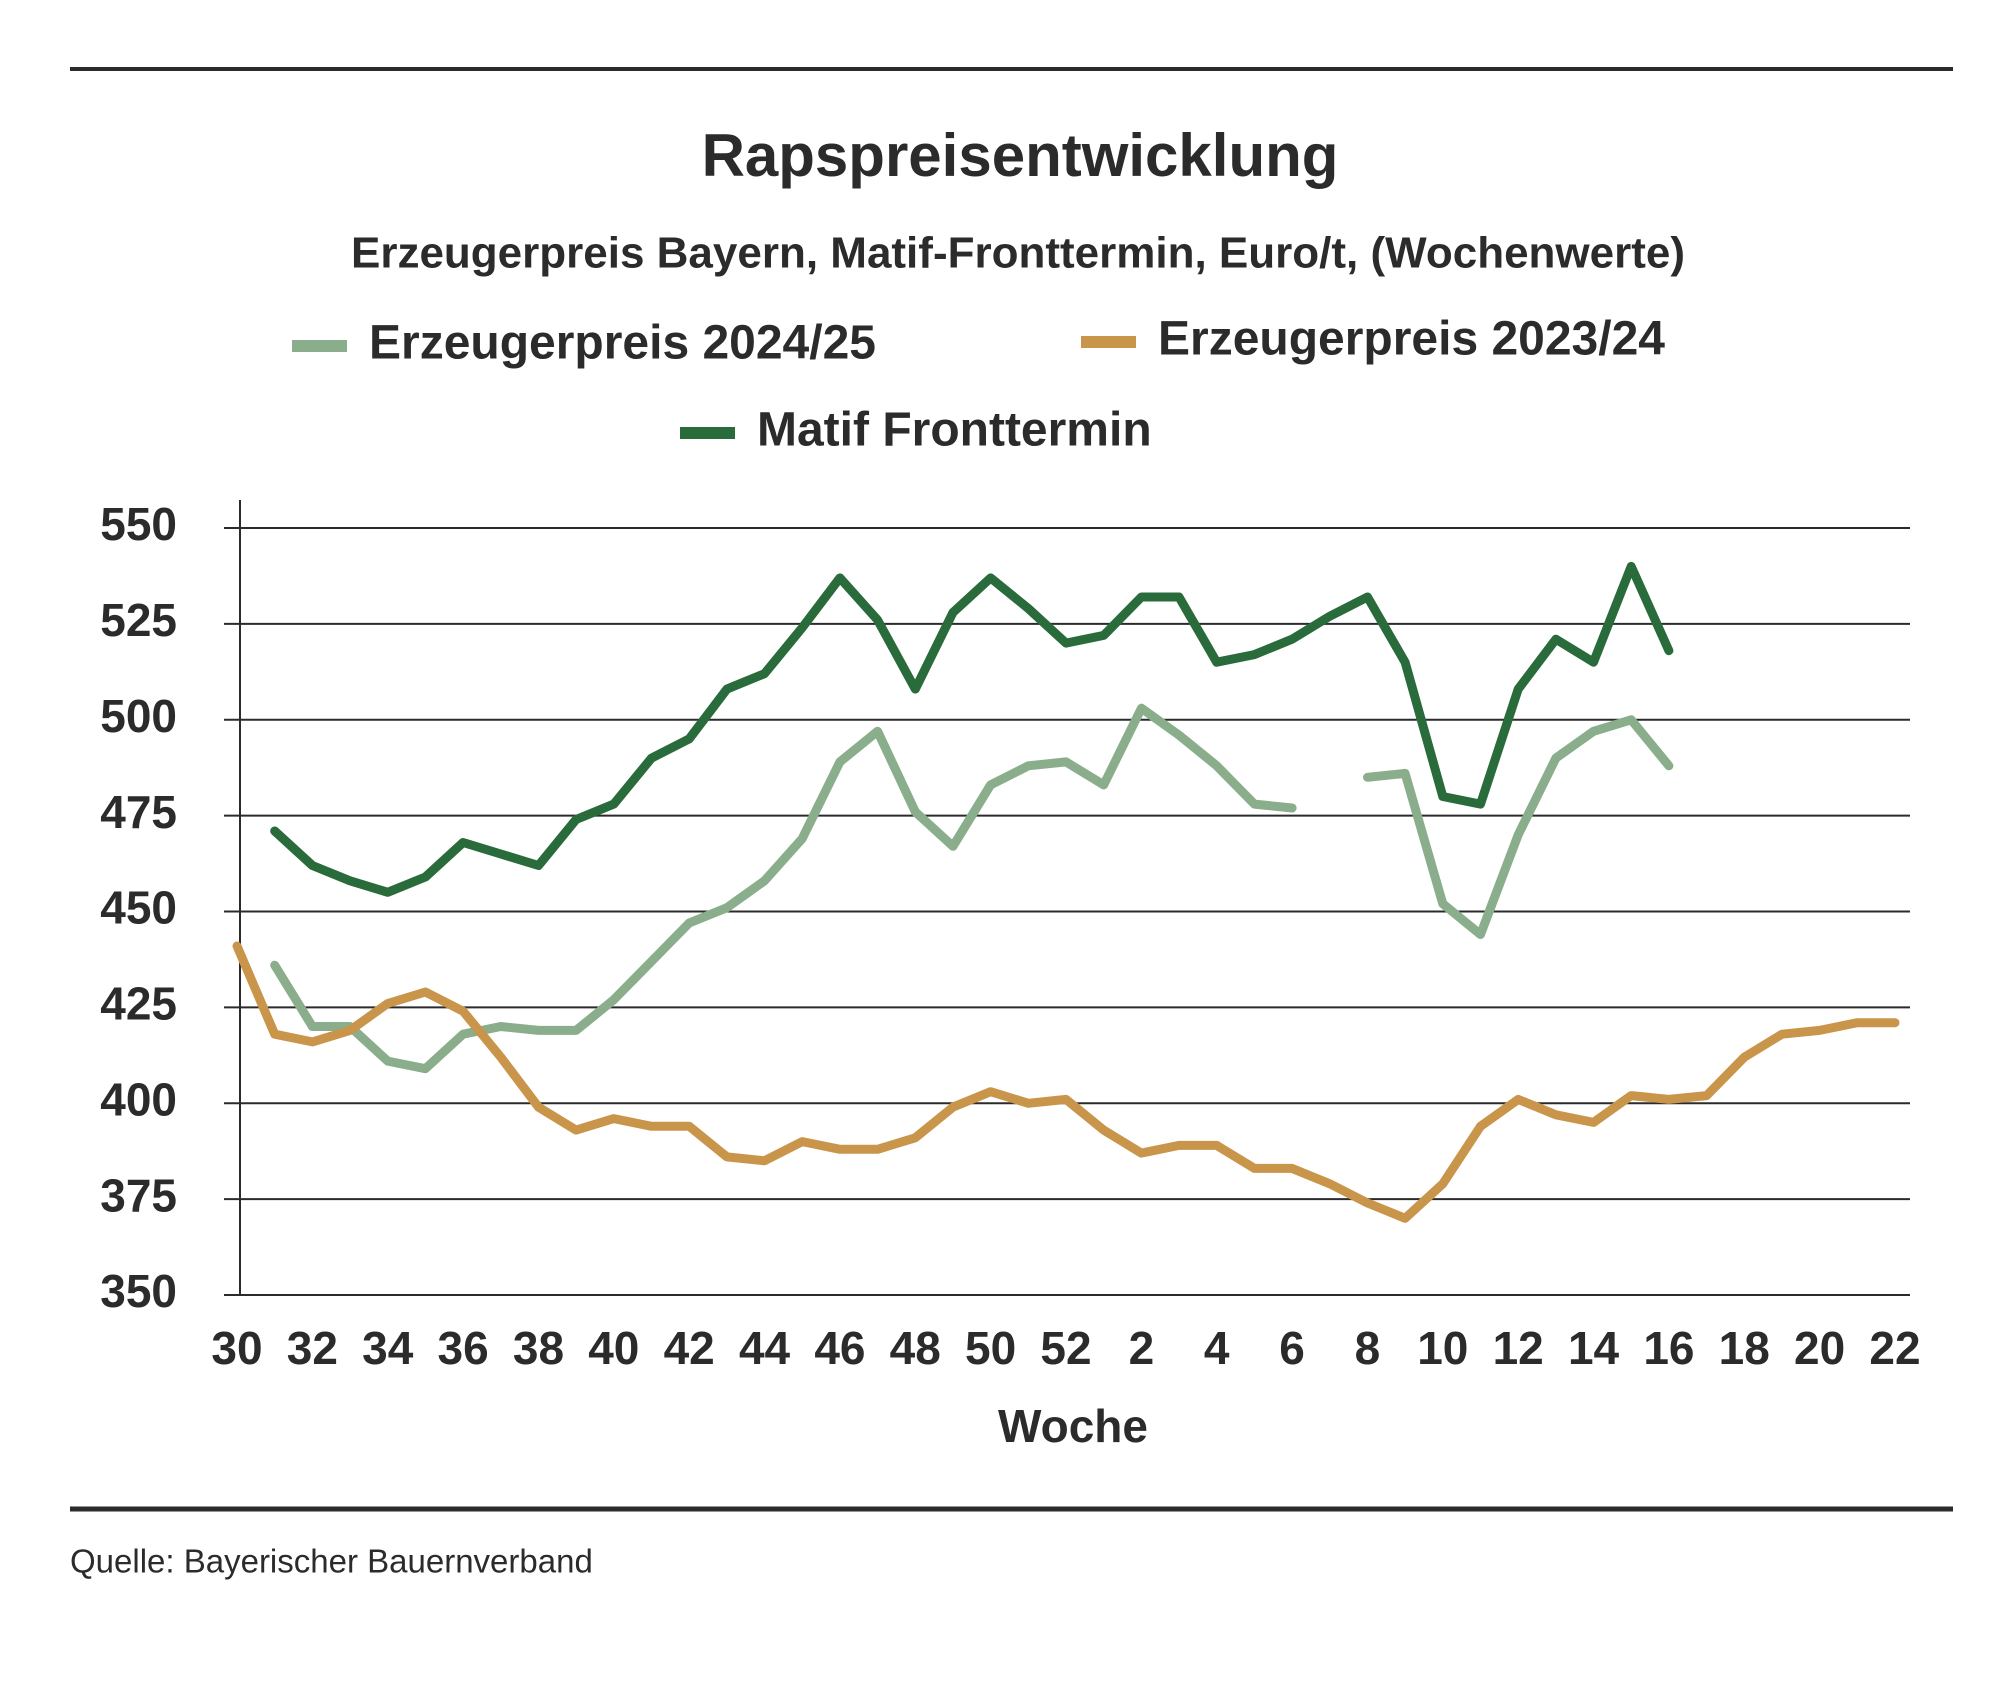 The height and width of the screenshot is (1704, 2000). I want to click on y-tick-label: 350, so click(138, 1291).